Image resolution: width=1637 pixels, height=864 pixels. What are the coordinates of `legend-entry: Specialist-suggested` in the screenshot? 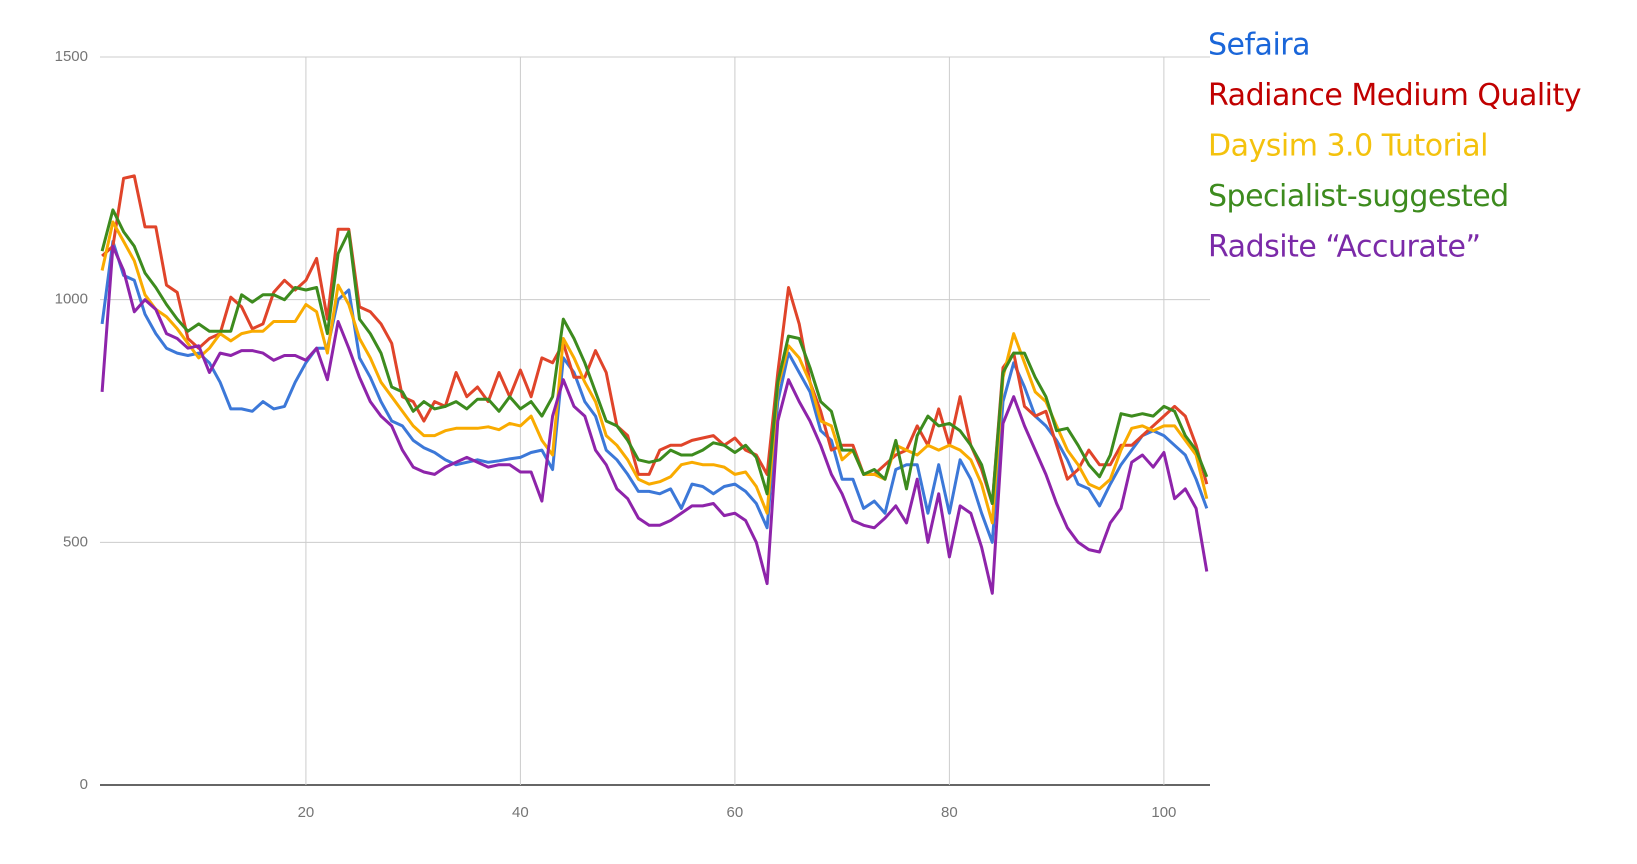 It's located at (1358, 196).